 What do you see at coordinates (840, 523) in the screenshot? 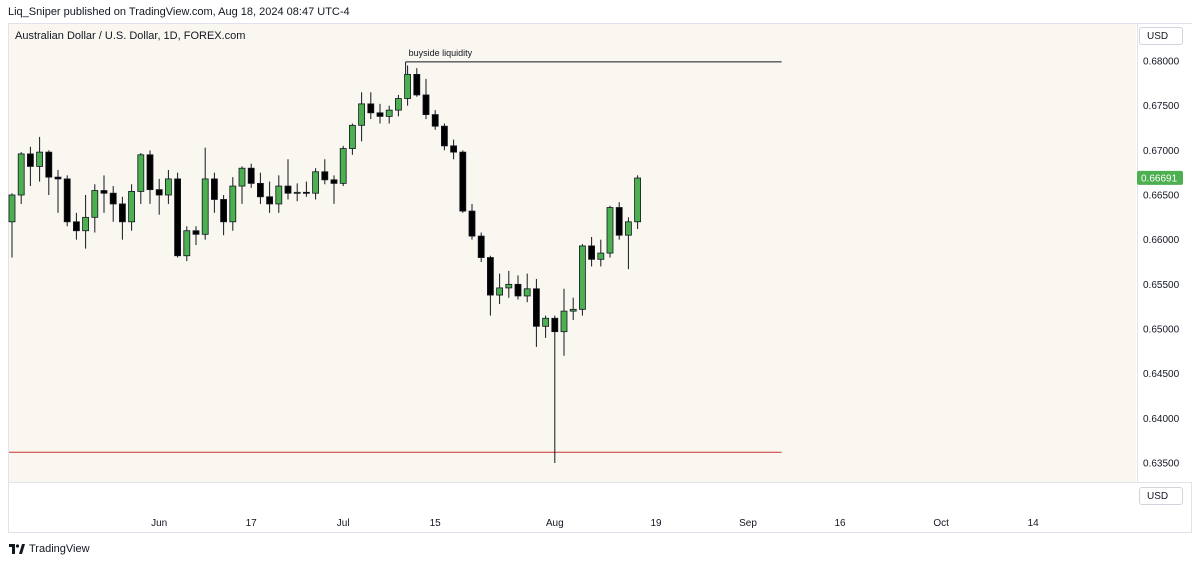
I see `time-tick-label: 16` at bounding box center [840, 523].